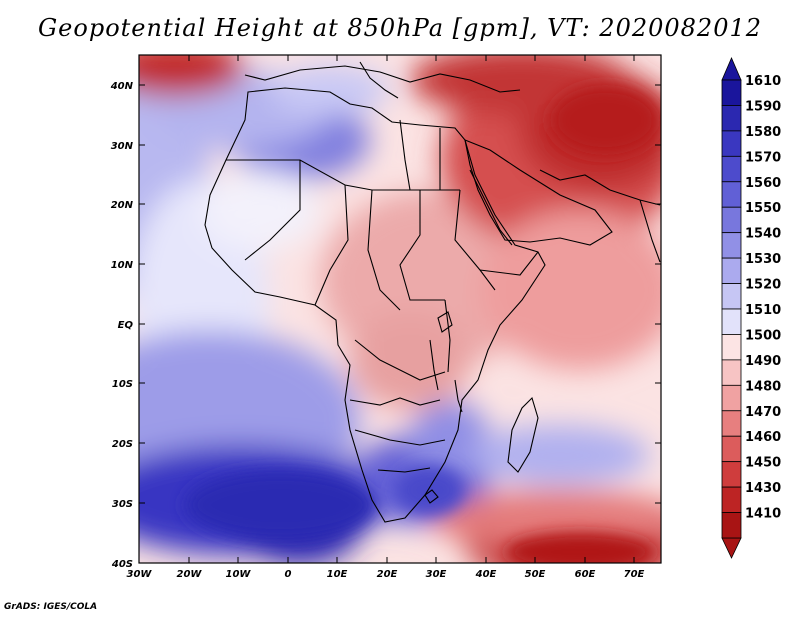  I want to click on lat-label: 30N, so click(122, 146).